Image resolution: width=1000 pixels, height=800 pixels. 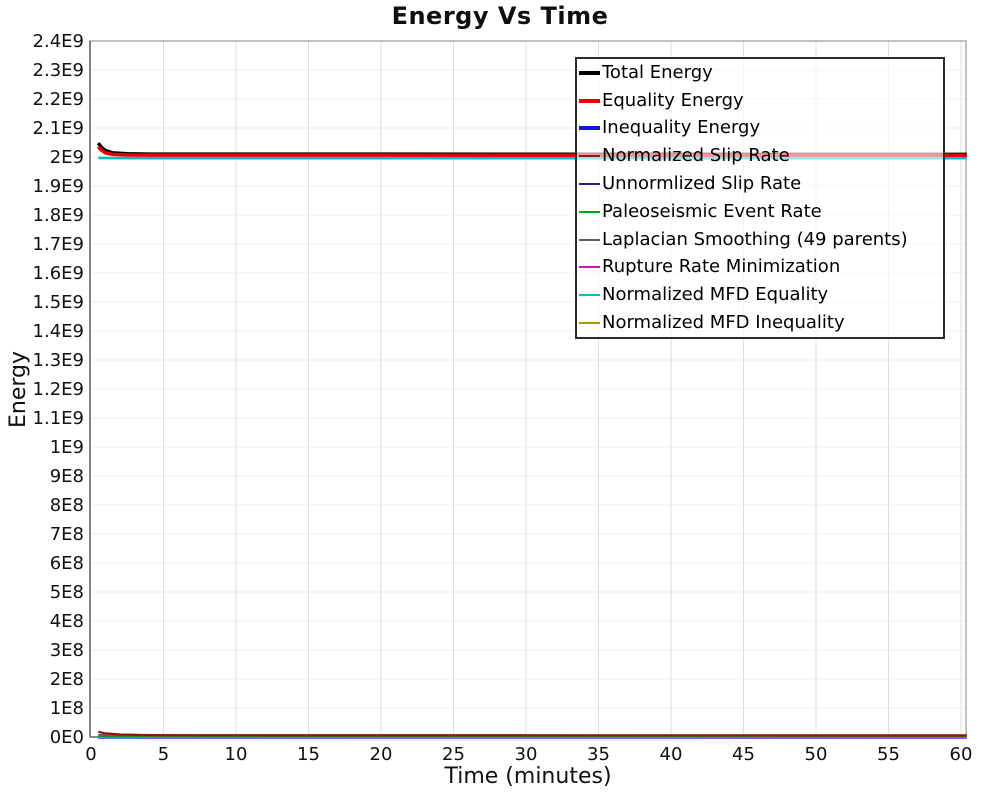 I want to click on x-tick-label: 20, so click(x=381, y=754).